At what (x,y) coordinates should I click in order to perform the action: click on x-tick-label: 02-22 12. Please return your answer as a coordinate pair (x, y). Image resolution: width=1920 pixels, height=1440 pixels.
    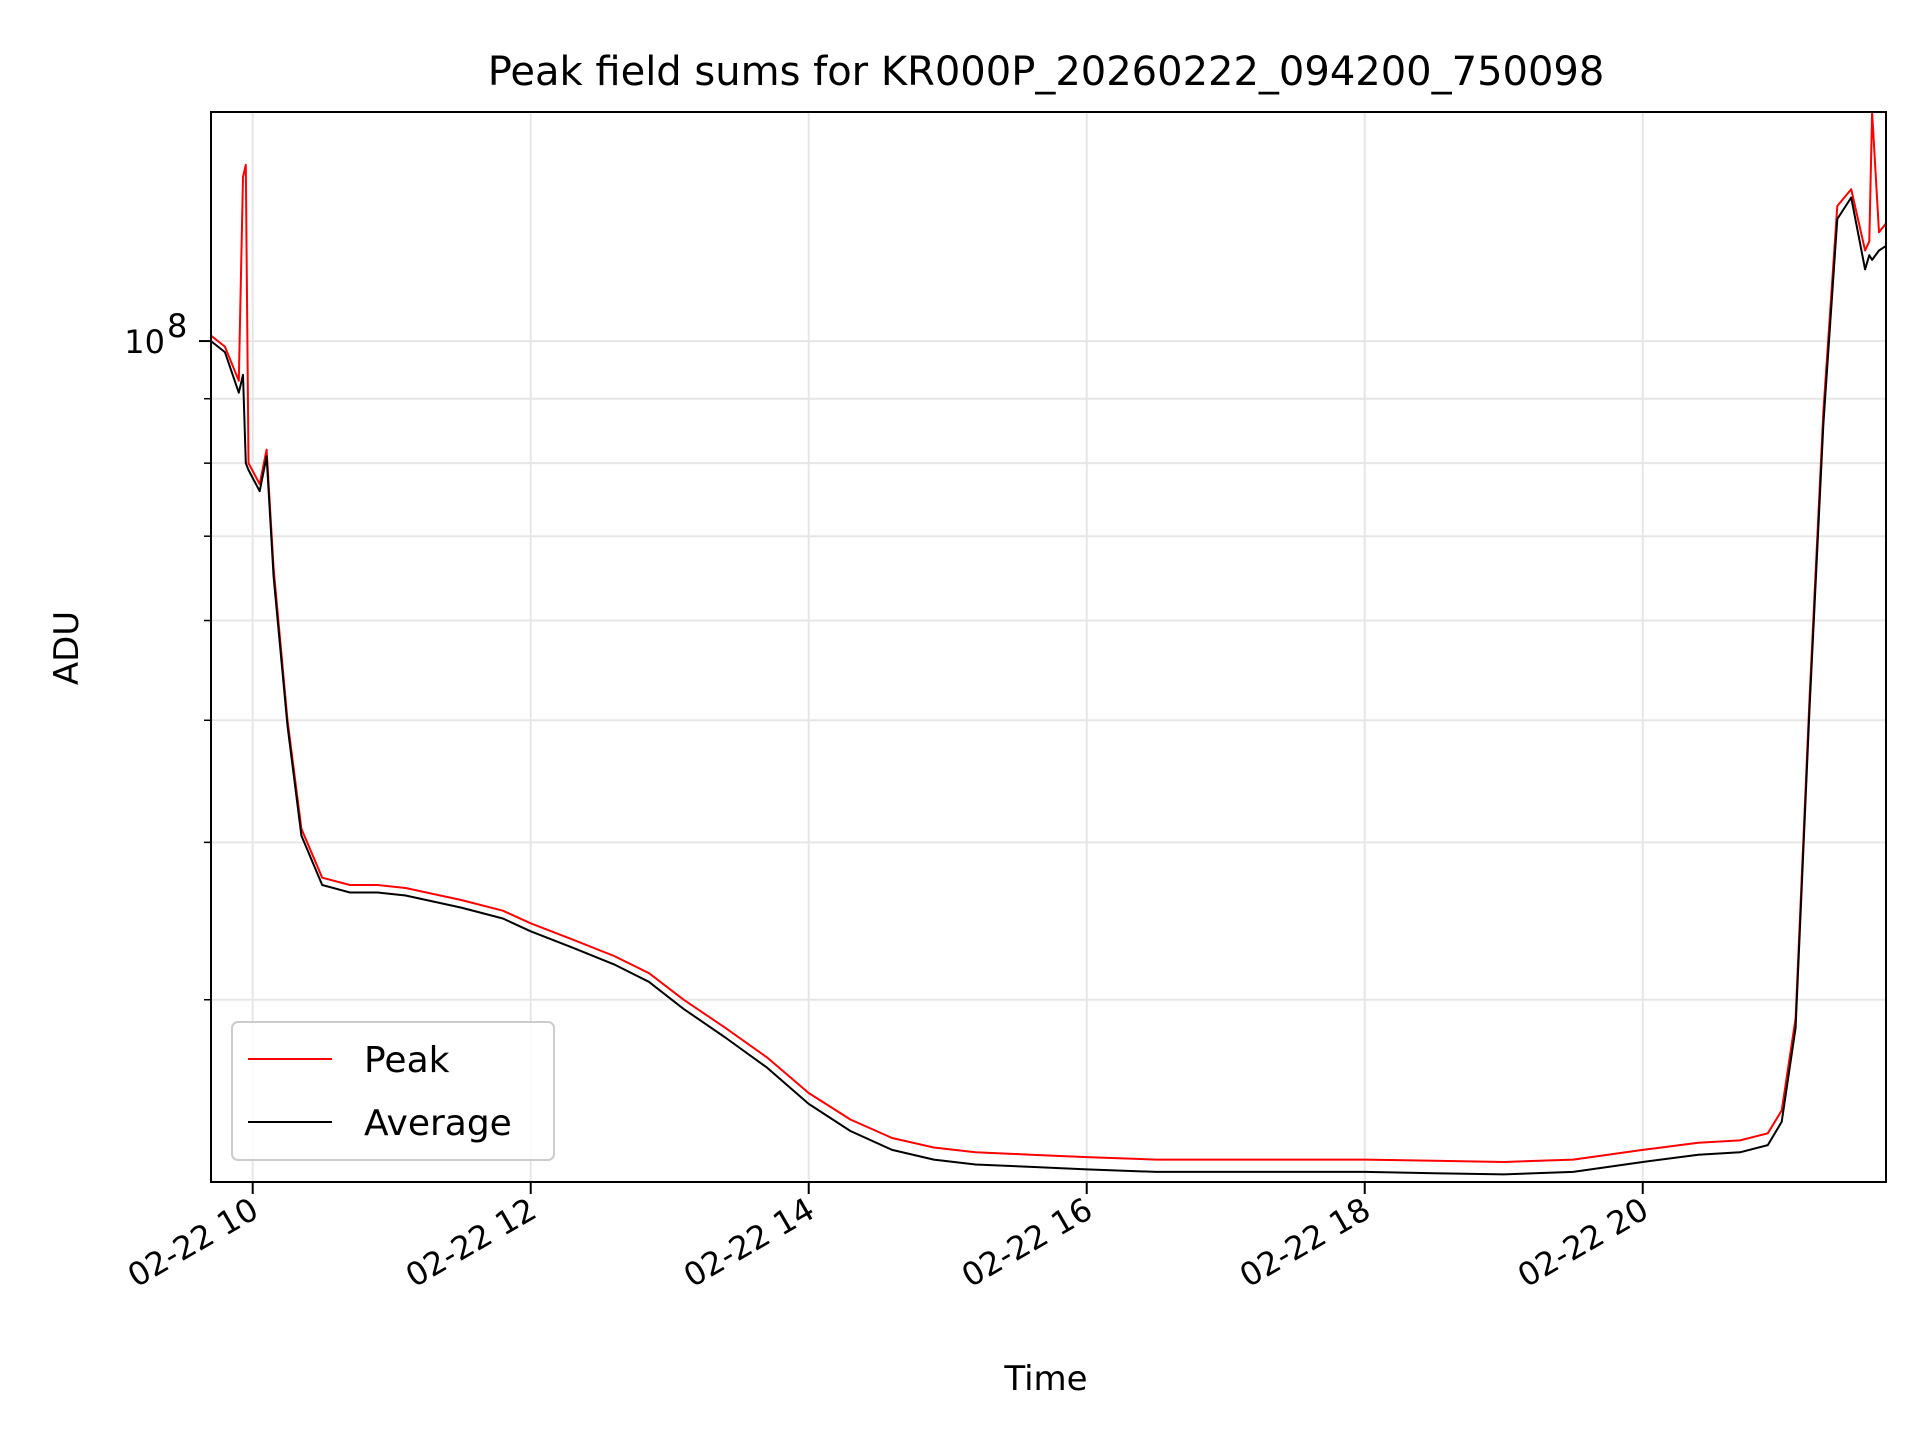
    Looking at the image, I should click on (471, 1242).